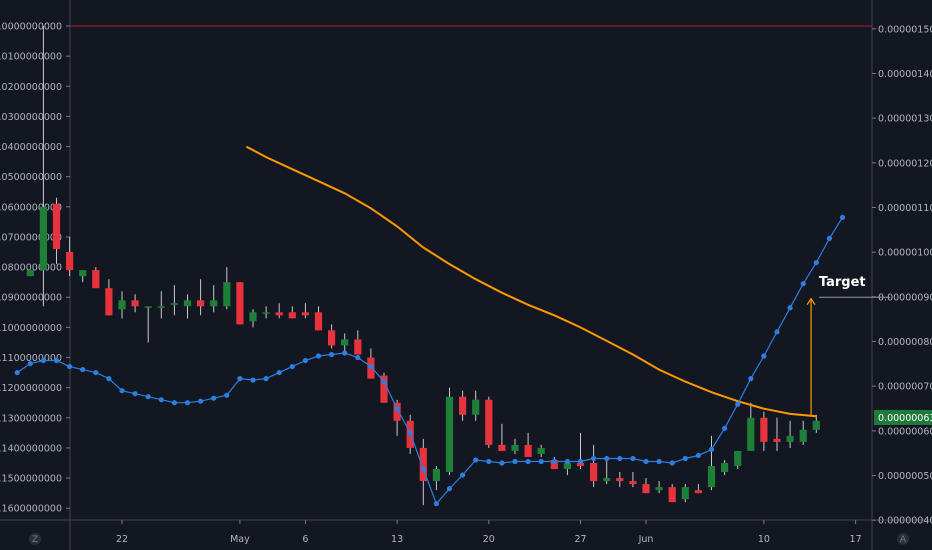 The width and height of the screenshot is (932, 550). I want to click on target-arrow-head, so click(811, 301).